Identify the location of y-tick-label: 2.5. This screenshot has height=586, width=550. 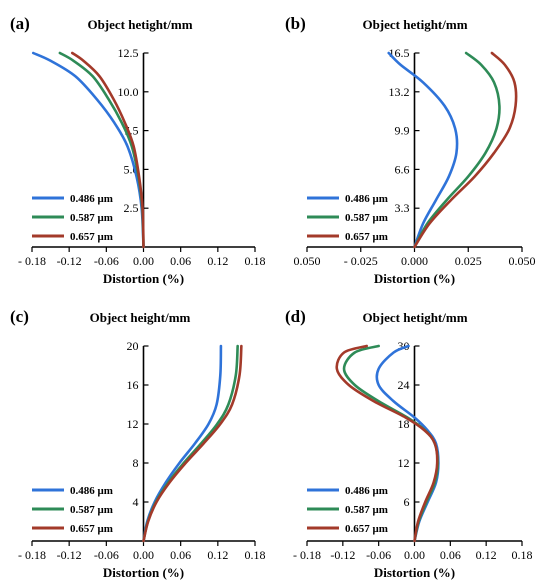
(131, 208).